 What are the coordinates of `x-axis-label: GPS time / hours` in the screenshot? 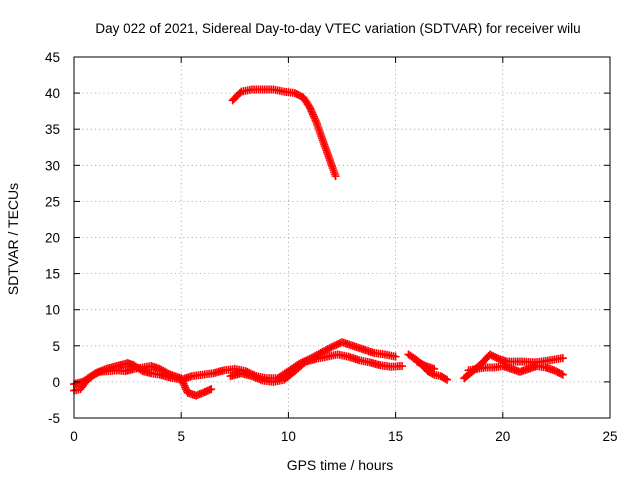 It's located at (340, 465).